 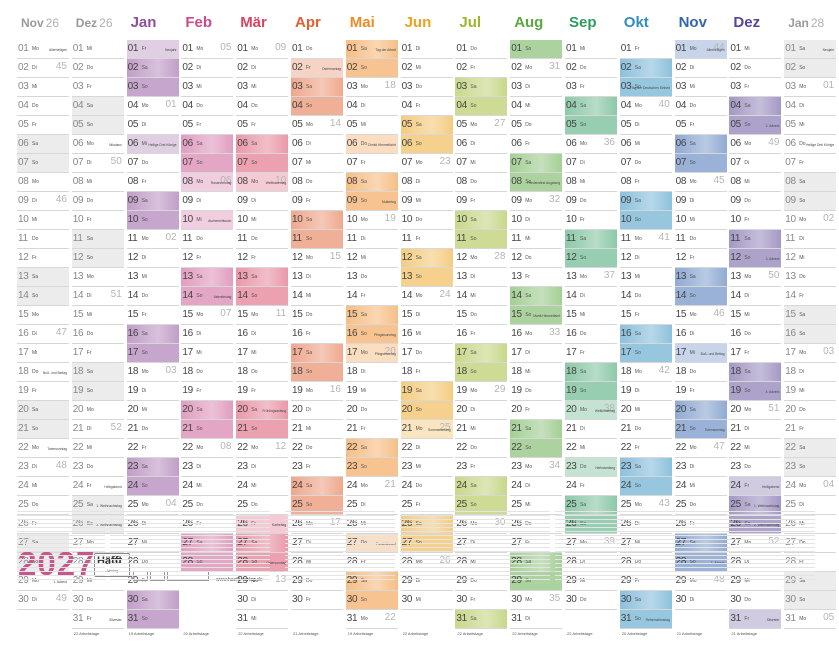 What do you see at coordinates (352, 162) in the screenshot?
I see `day-number: 07` at bounding box center [352, 162].